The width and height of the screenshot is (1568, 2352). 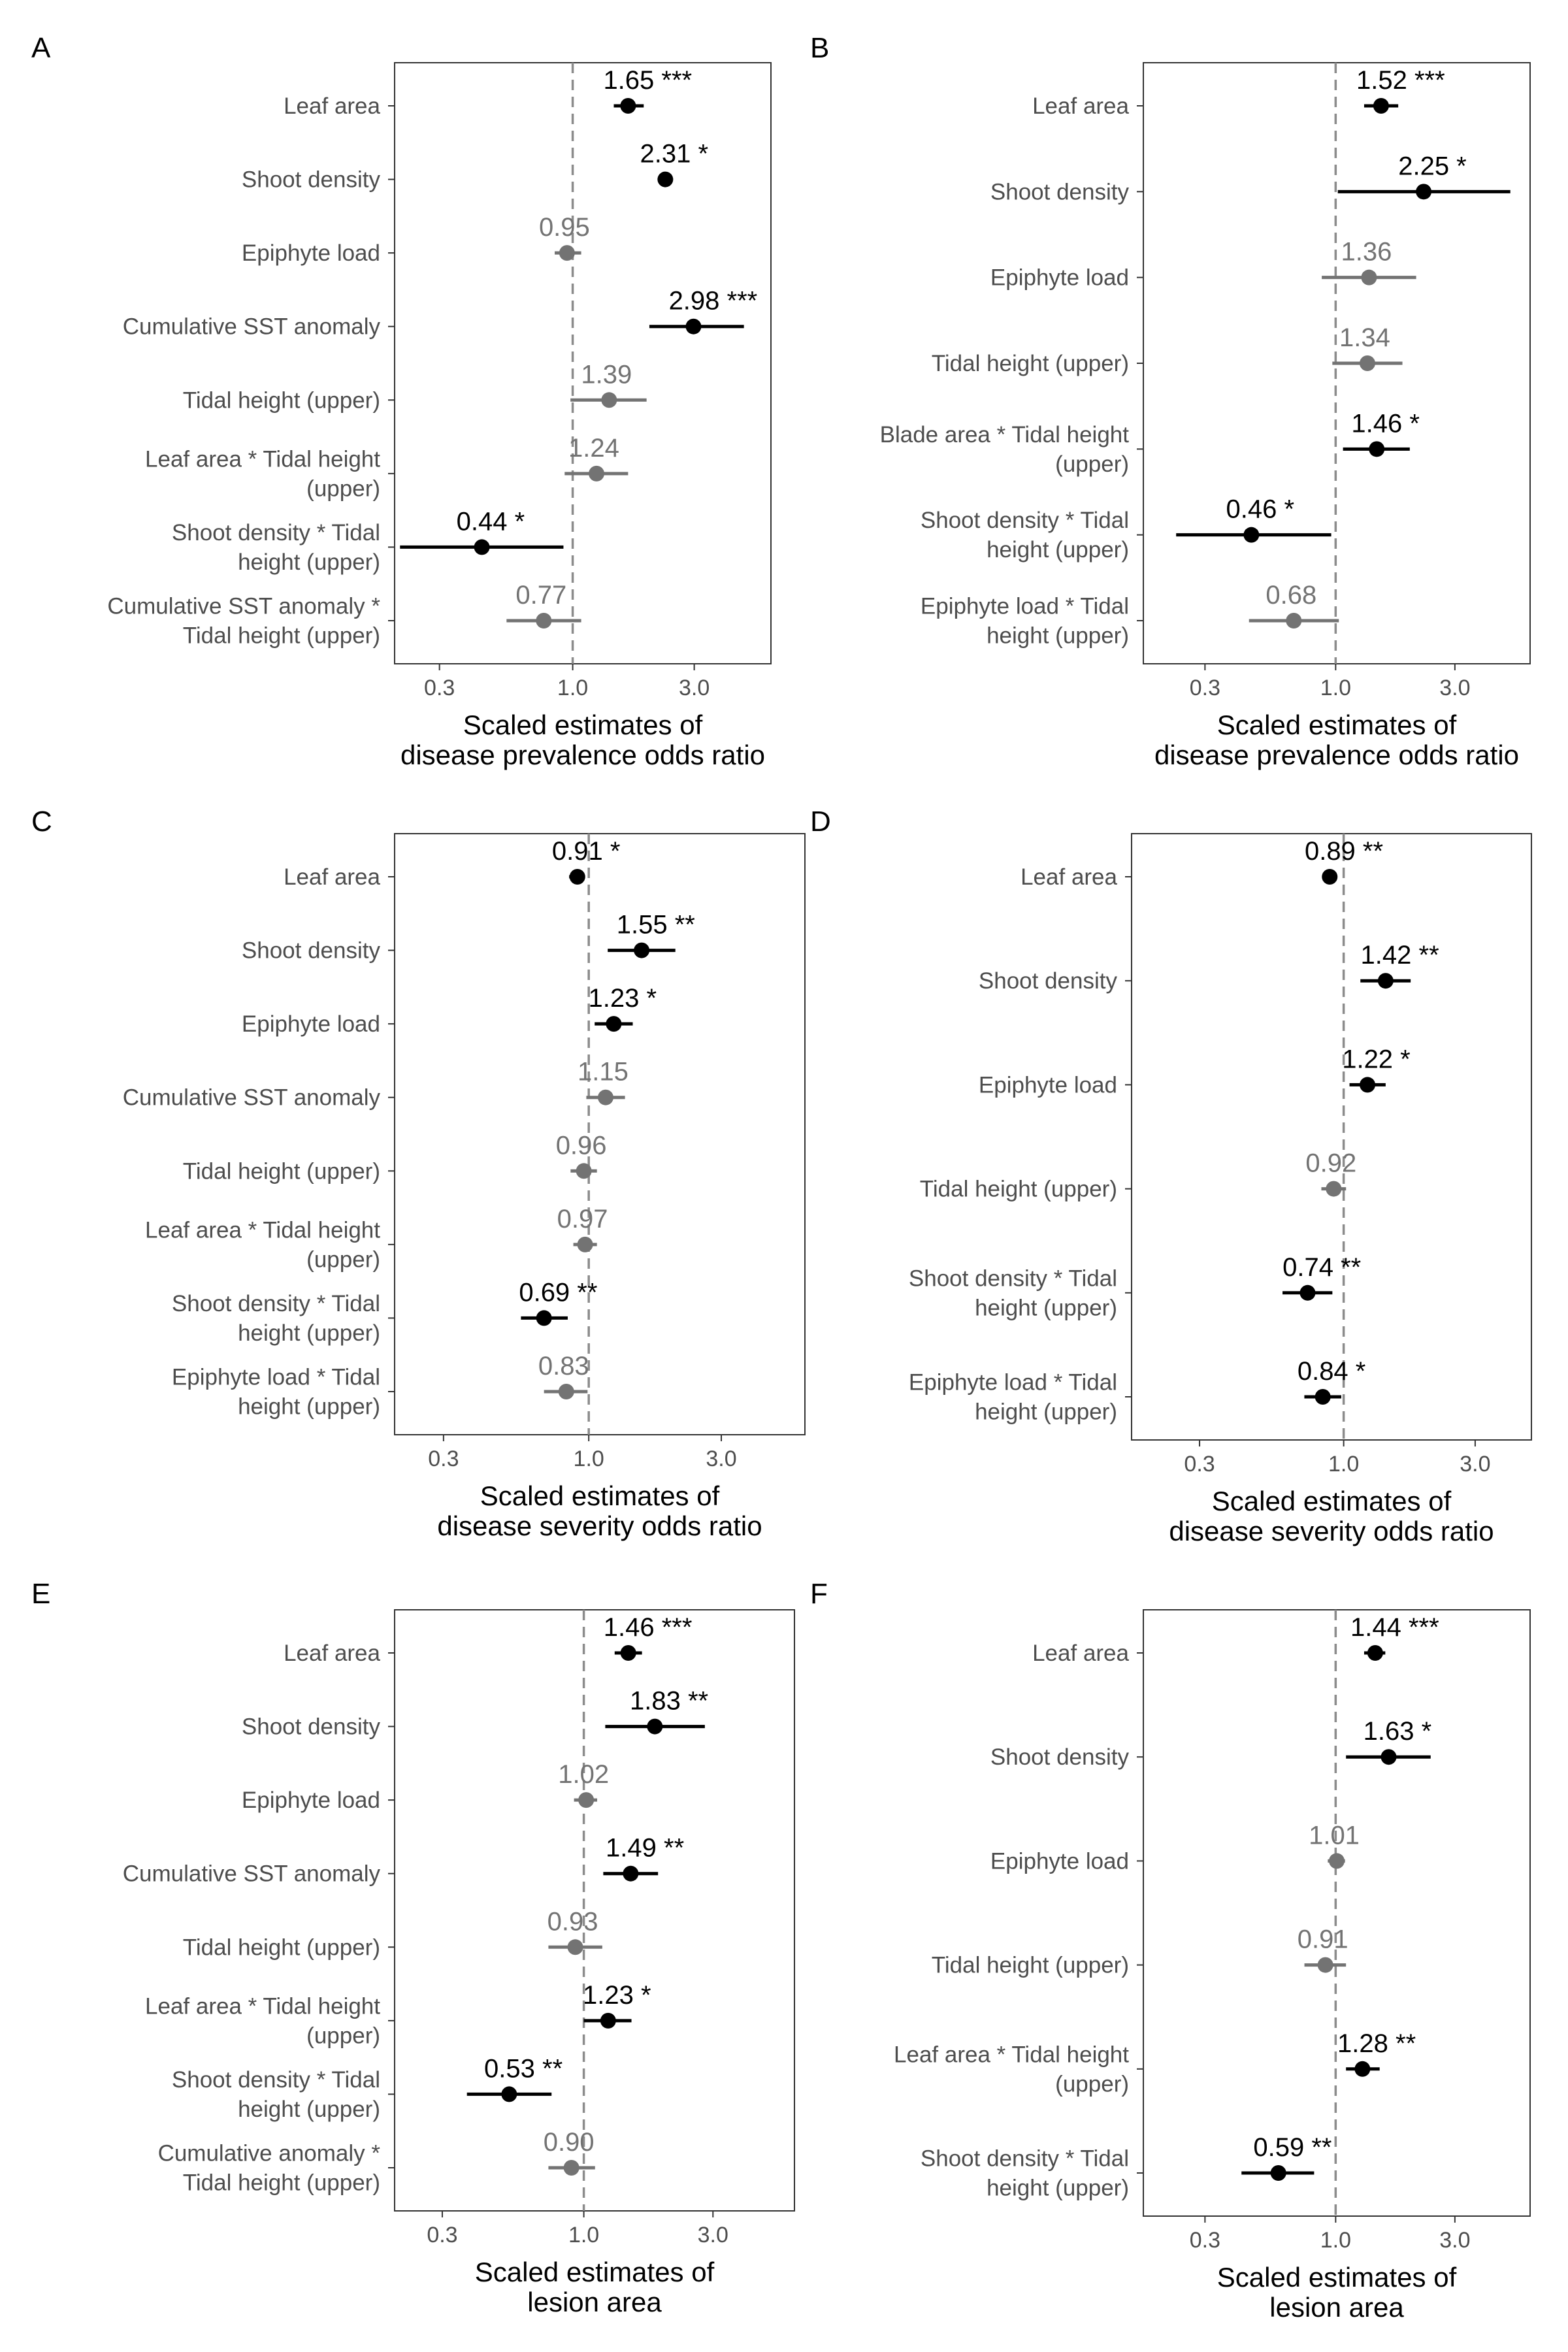 What do you see at coordinates (1203, 264) in the screenshot?
I see `term-row: Epiphyte load 1.36` at bounding box center [1203, 264].